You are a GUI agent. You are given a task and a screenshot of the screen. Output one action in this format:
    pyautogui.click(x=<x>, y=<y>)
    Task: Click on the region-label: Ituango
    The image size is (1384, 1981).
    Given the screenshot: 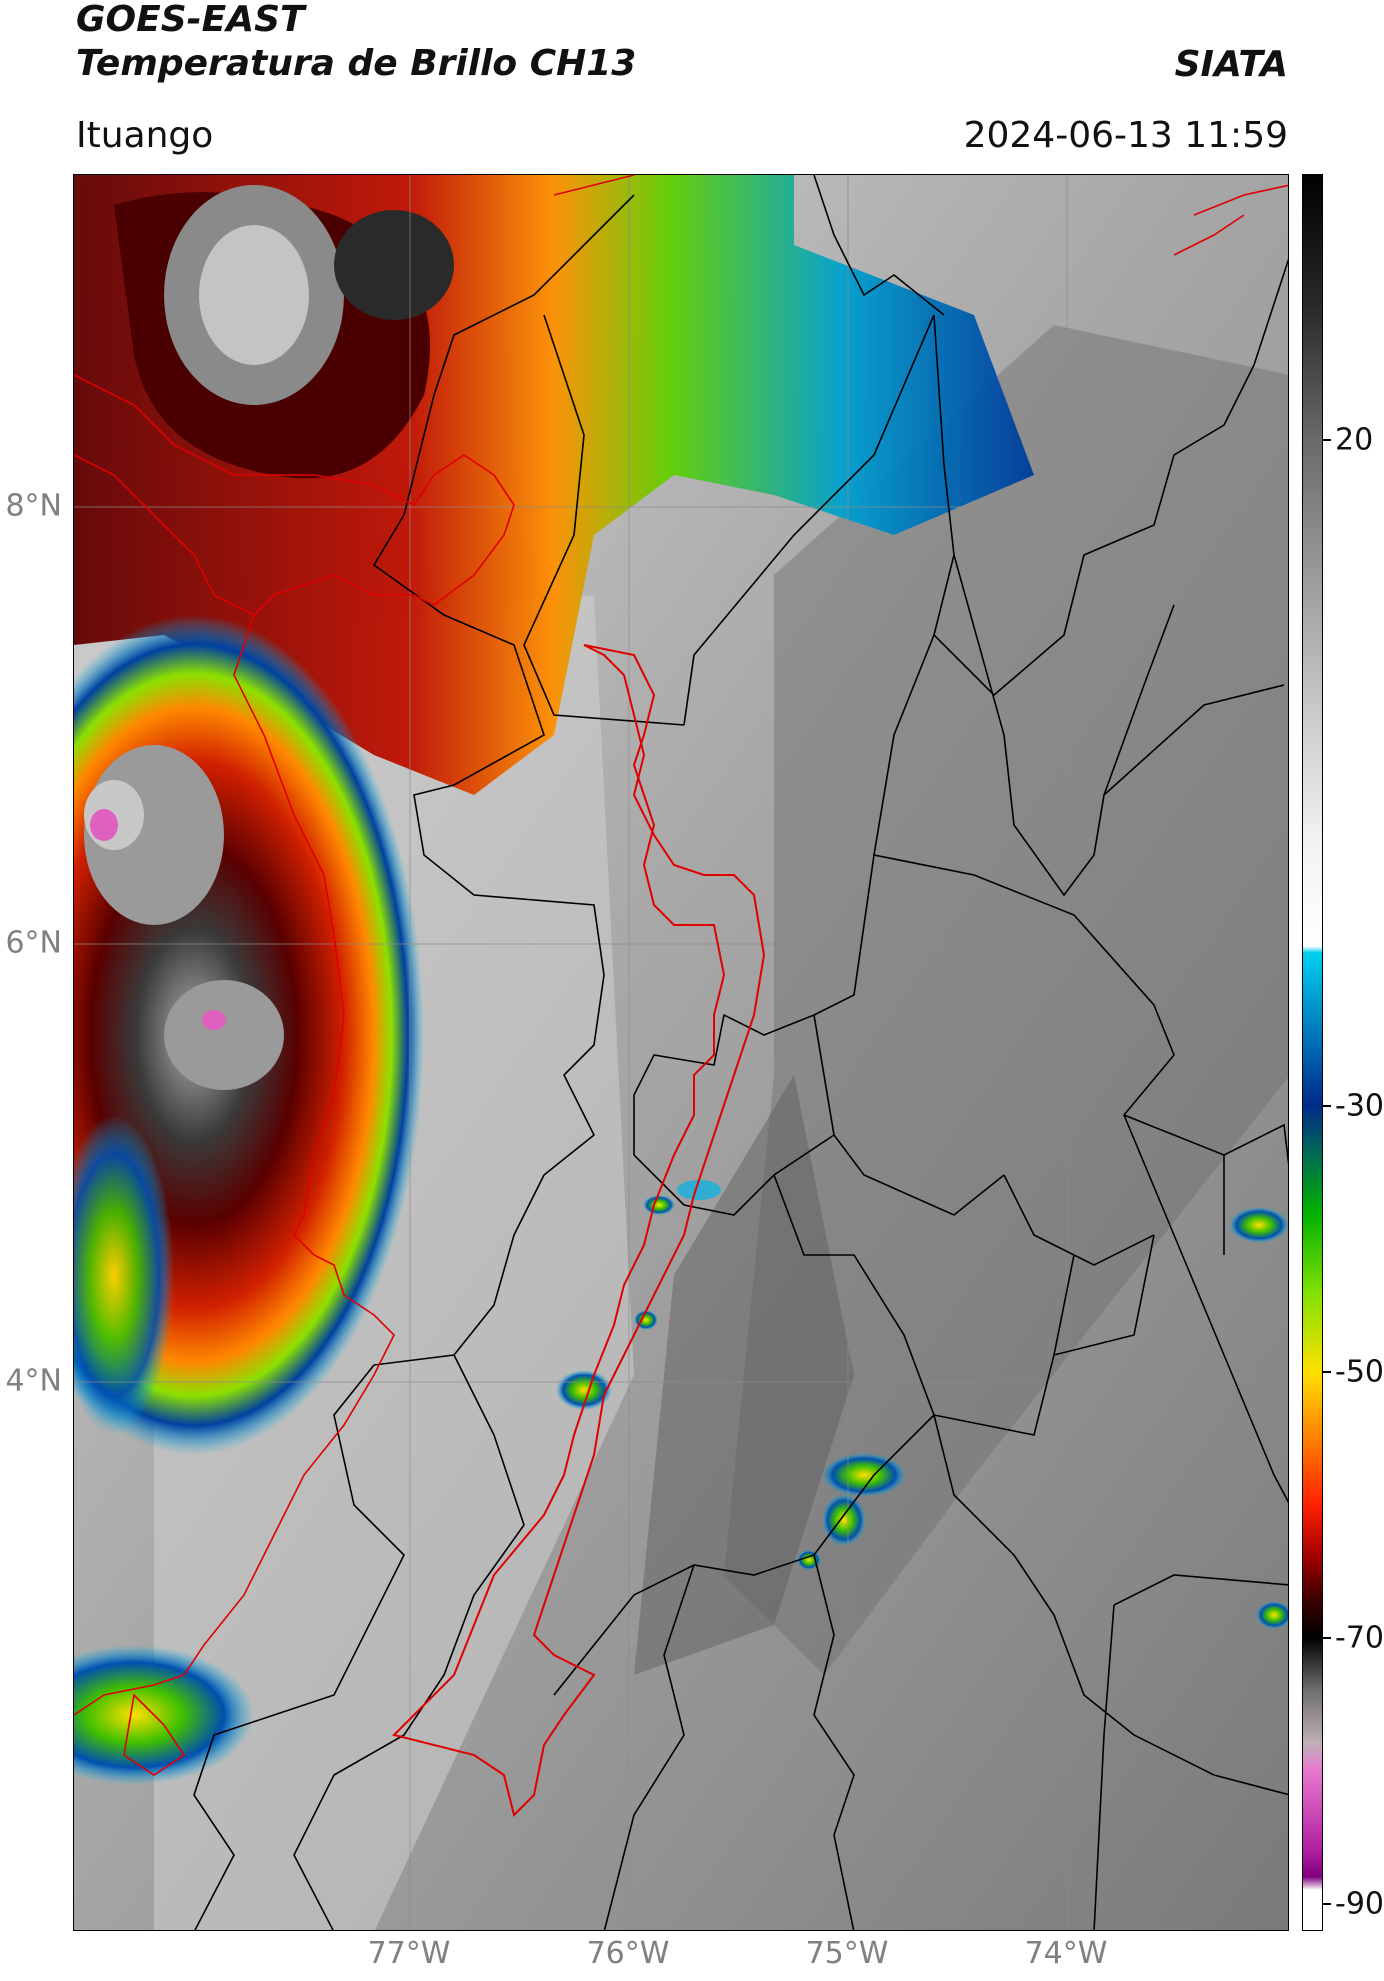 What is the action you would take?
    pyautogui.click(x=145, y=135)
    